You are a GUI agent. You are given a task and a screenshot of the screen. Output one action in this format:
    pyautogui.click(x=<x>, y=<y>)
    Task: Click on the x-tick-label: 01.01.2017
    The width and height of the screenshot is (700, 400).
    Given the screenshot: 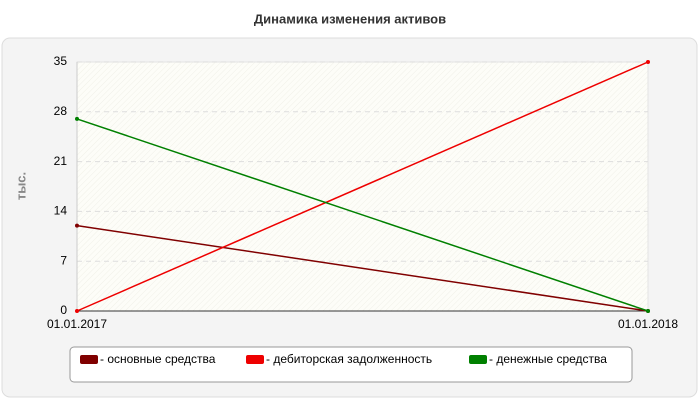 What is the action you would take?
    pyautogui.click(x=77, y=324)
    